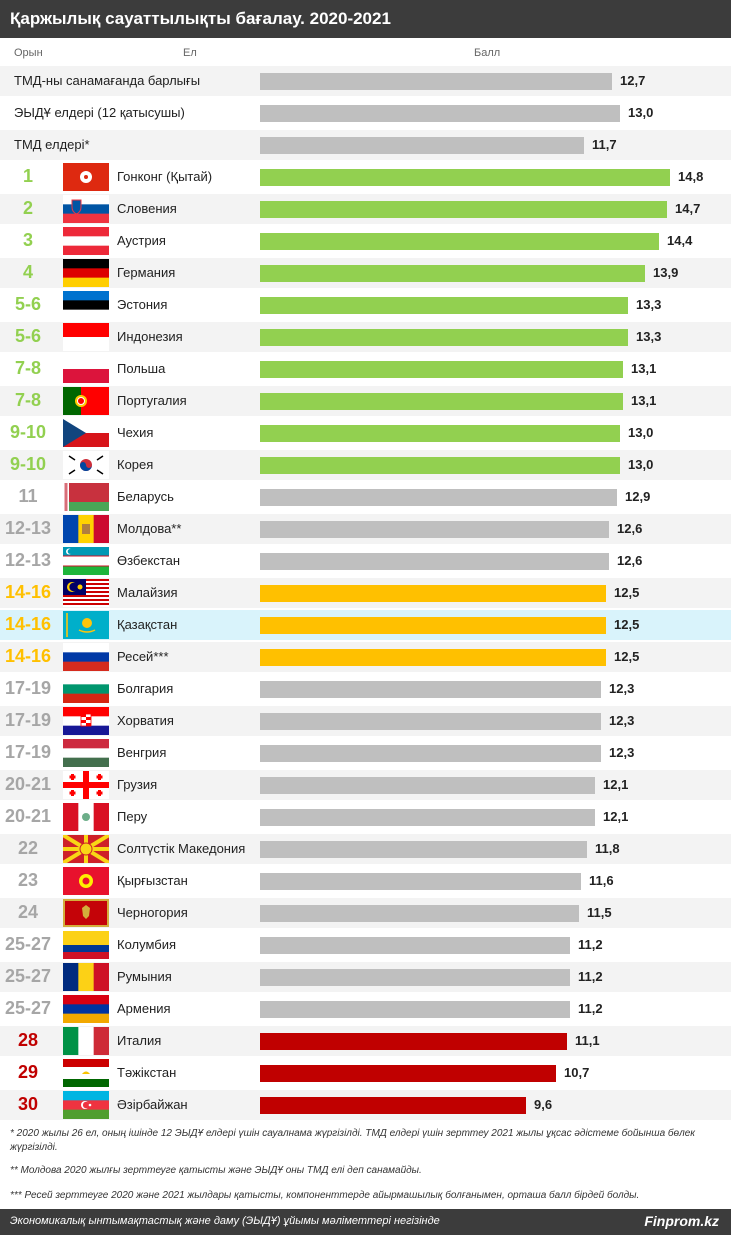 The width and height of the screenshot is (731, 1235). I want to click on poland-flag-icon, so click(86, 369).